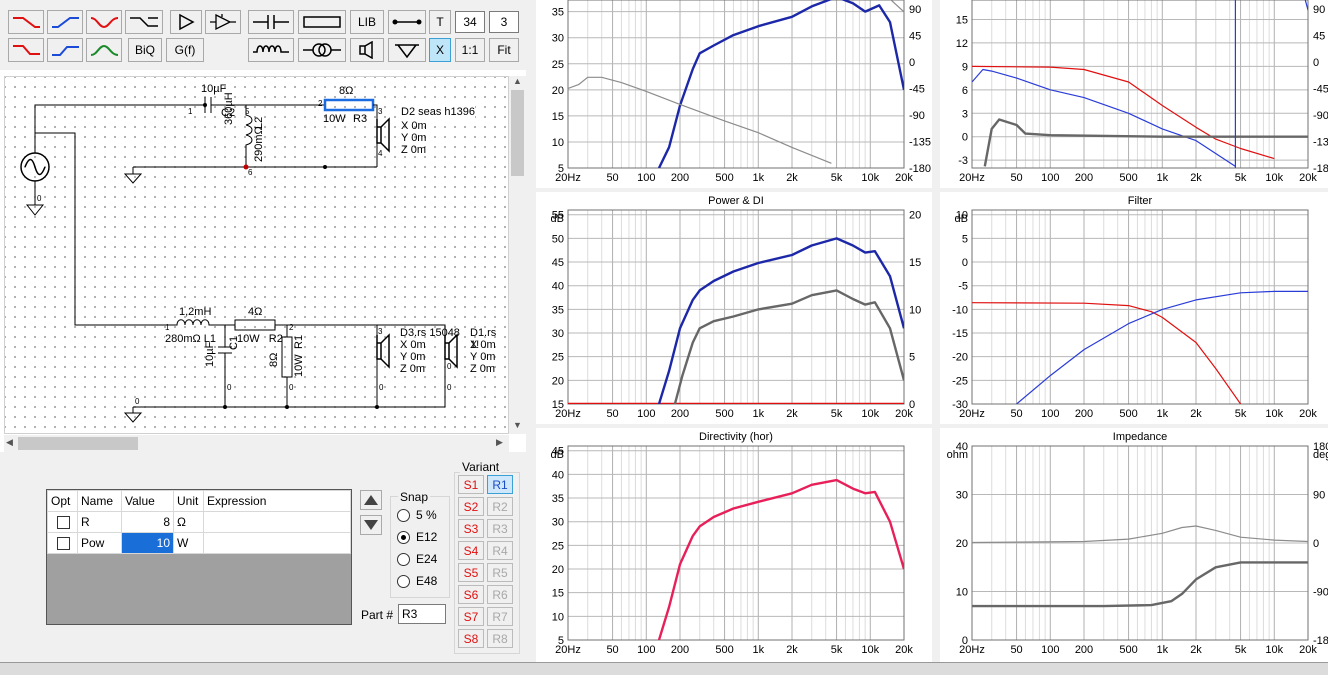  I want to click on schematic-vertical-scrollbar: ▲ ▼, so click(517, 255).